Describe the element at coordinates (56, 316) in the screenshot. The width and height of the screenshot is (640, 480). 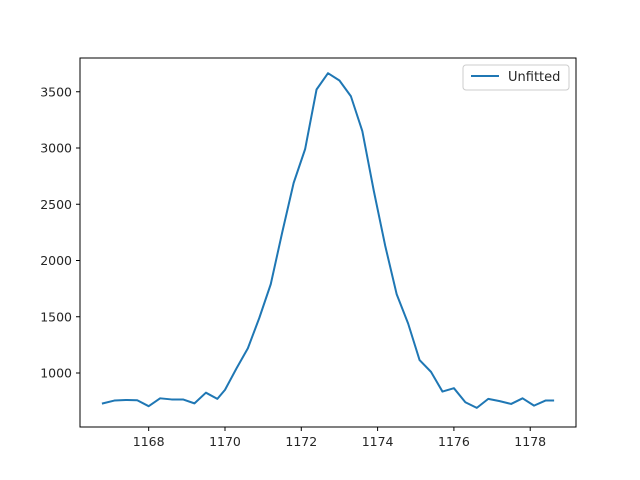
I see `y-tick-label: 1500` at that location.